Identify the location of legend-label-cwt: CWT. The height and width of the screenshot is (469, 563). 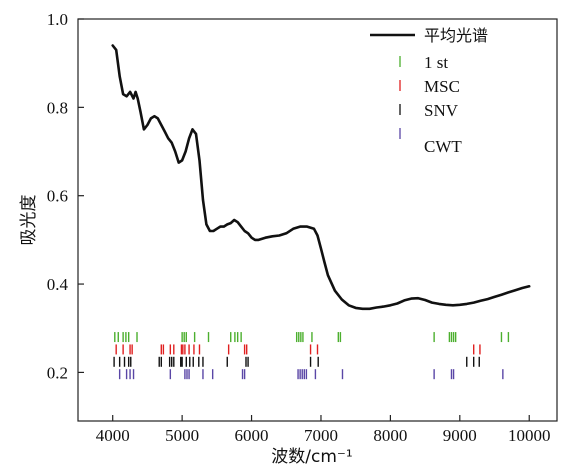
(443, 146).